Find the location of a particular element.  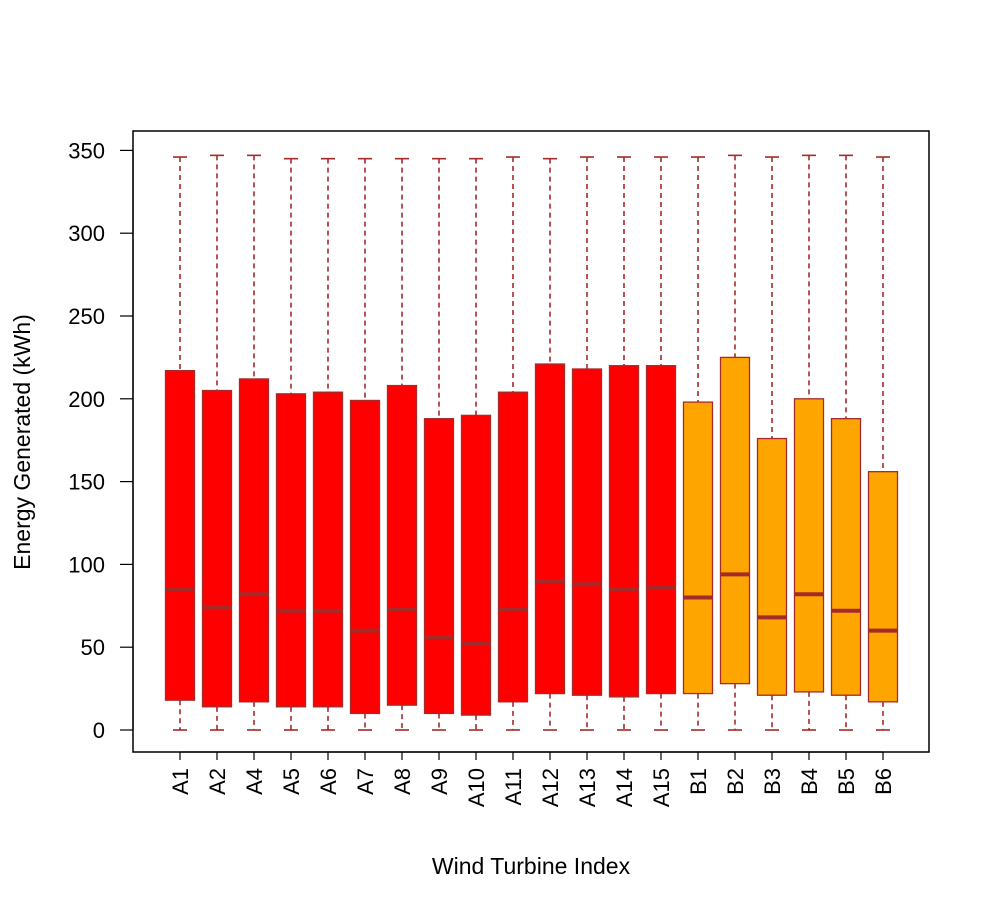

y-tick-label: 0 is located at coordinates (99, 730).